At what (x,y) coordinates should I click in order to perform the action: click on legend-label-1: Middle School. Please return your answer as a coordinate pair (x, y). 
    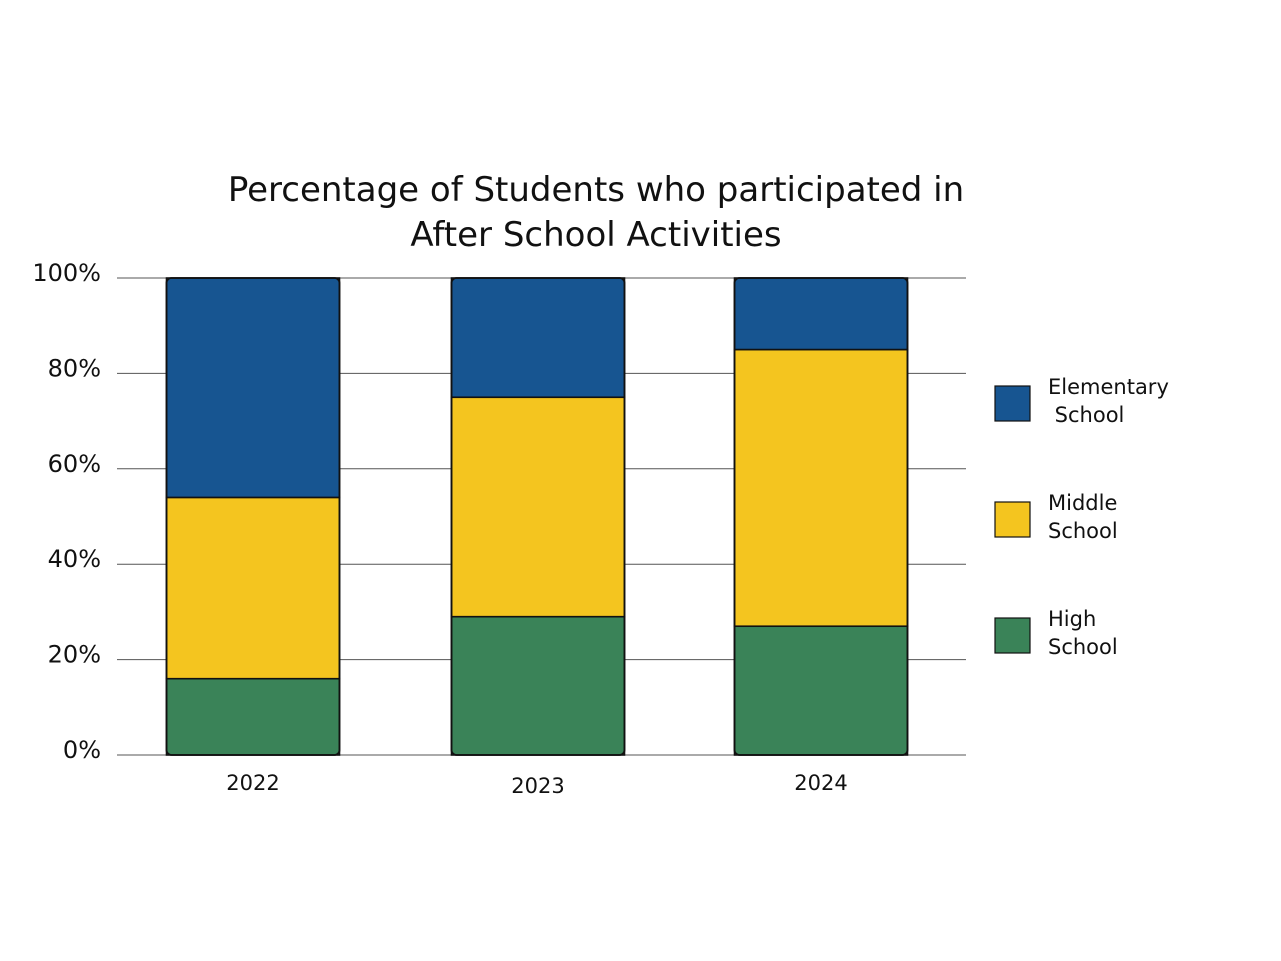
    Looking at the image, I should click on (1083, 517).